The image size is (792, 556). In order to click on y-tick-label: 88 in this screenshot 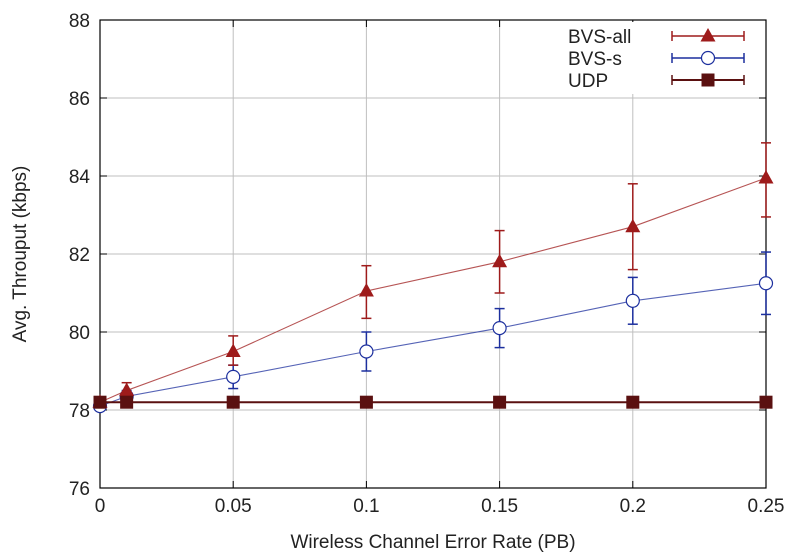, I will do `click(79, 21)`.